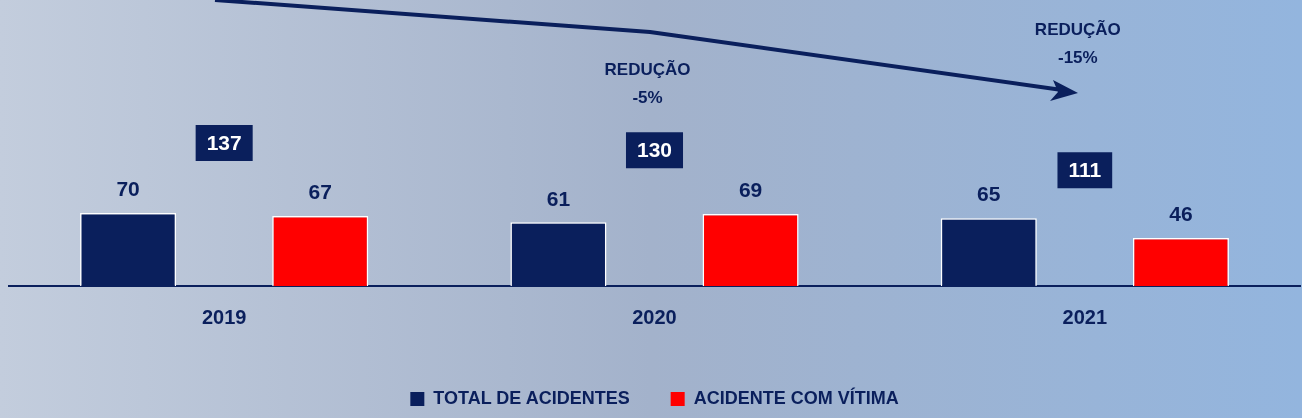  I want to click on total-label: 111, so click(1085, 169).